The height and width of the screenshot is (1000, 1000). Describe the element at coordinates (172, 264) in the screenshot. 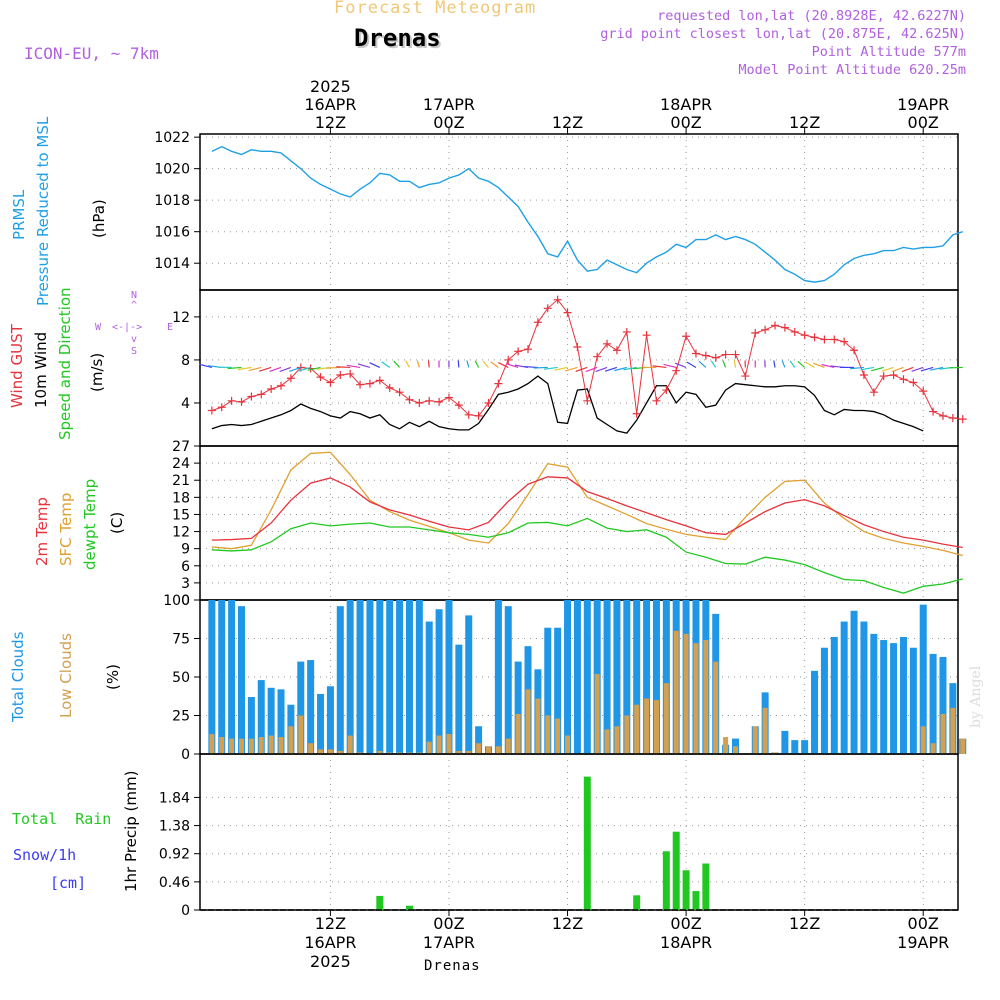

I see `y-tick-label: 1014` at that location.